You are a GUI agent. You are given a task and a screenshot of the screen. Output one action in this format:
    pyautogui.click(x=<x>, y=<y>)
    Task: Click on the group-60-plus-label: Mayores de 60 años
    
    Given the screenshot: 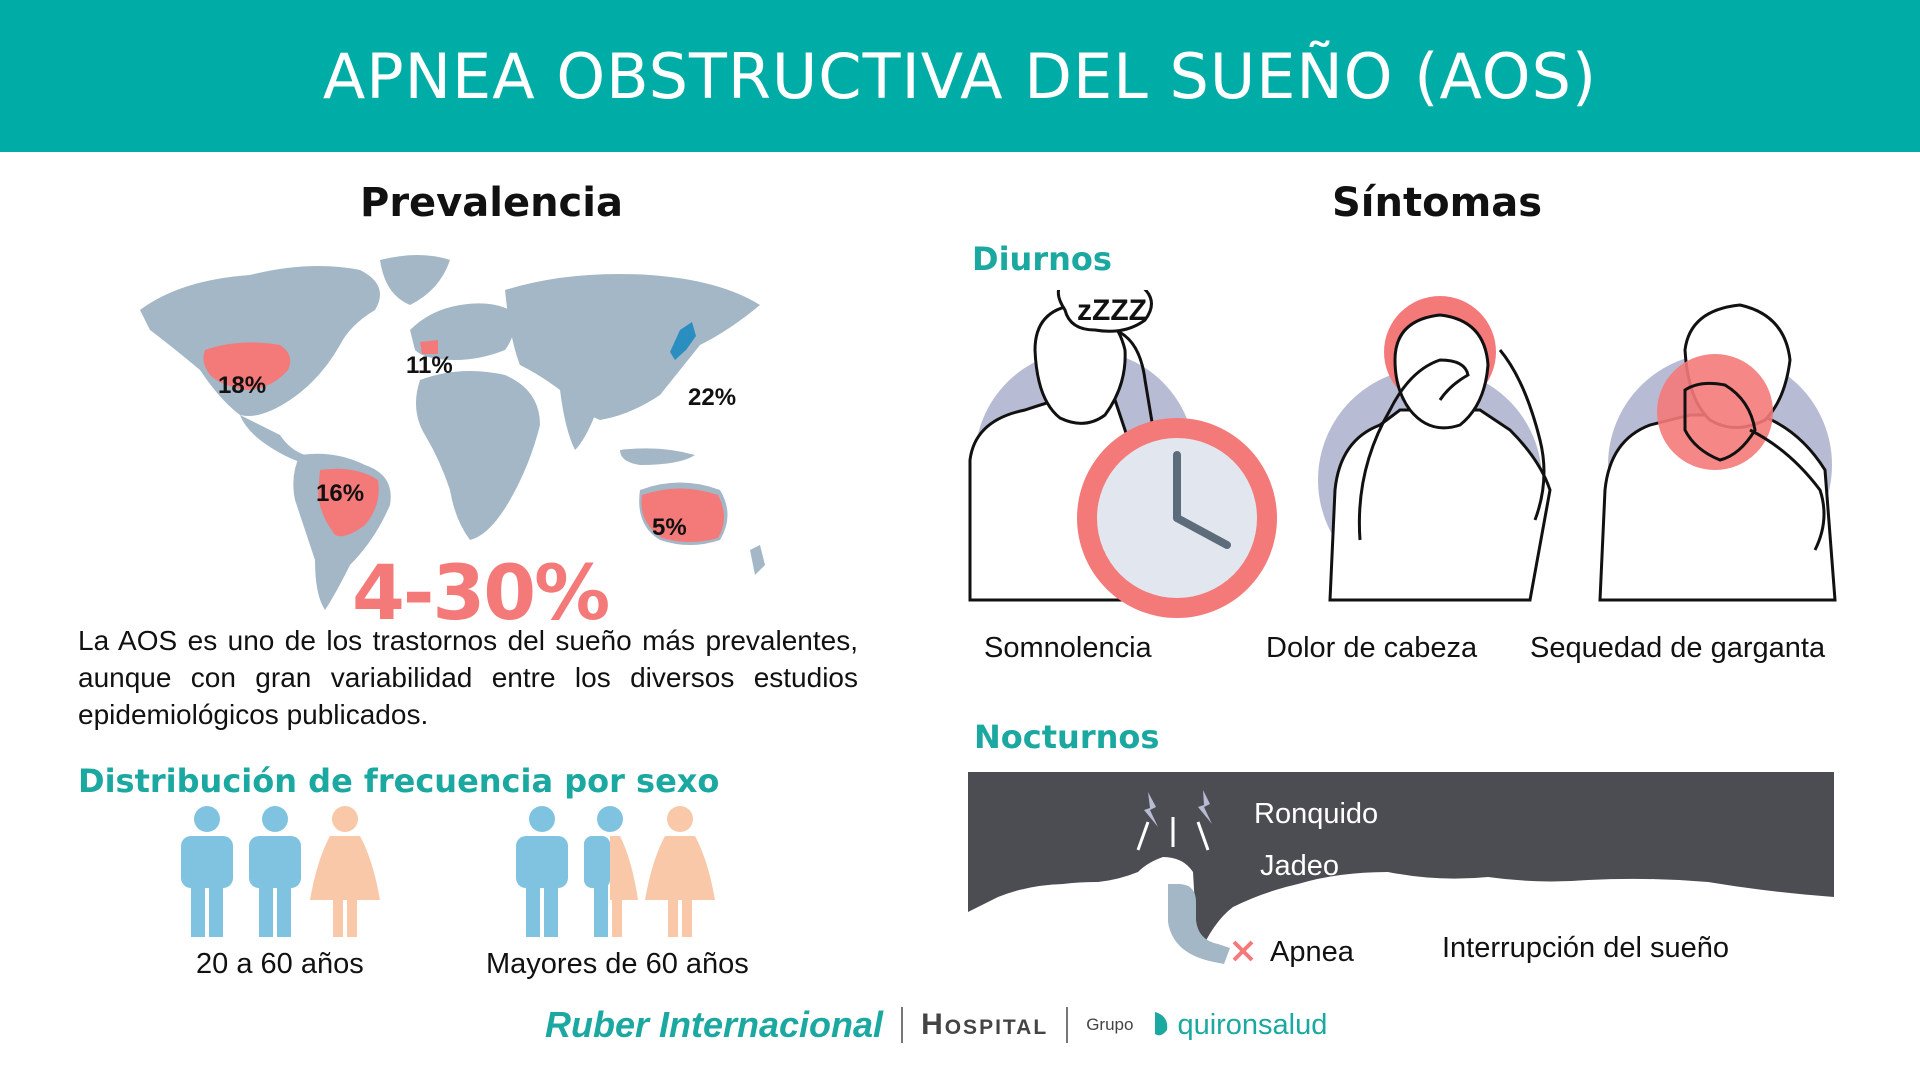 What is the action you would take?
    pyautogui.click(x=617, y=964)
    